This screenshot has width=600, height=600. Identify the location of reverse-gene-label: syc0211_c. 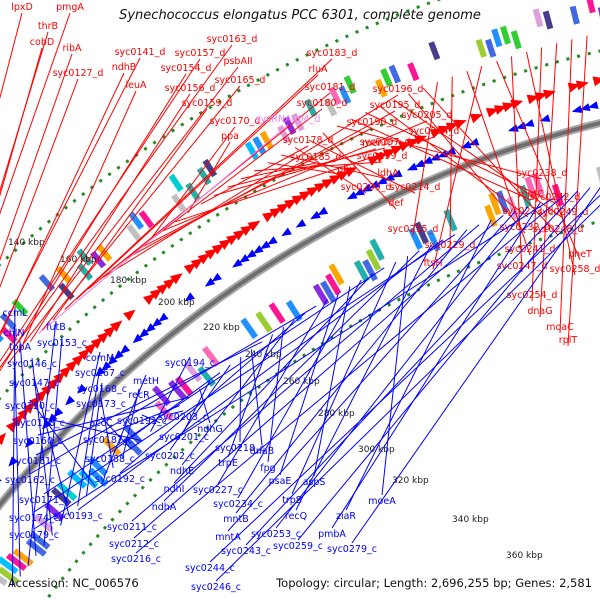
(132, 527).